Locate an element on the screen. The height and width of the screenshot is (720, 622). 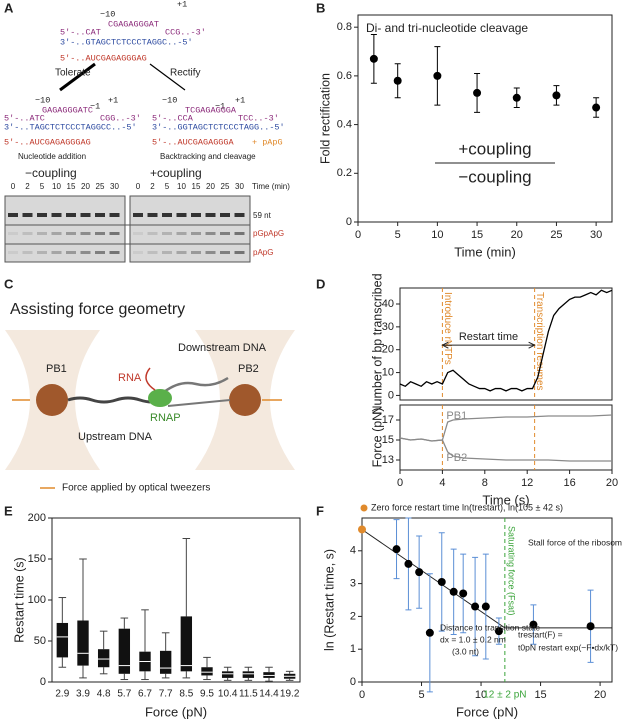
panel-label: E is located at coordinates (8, 510).